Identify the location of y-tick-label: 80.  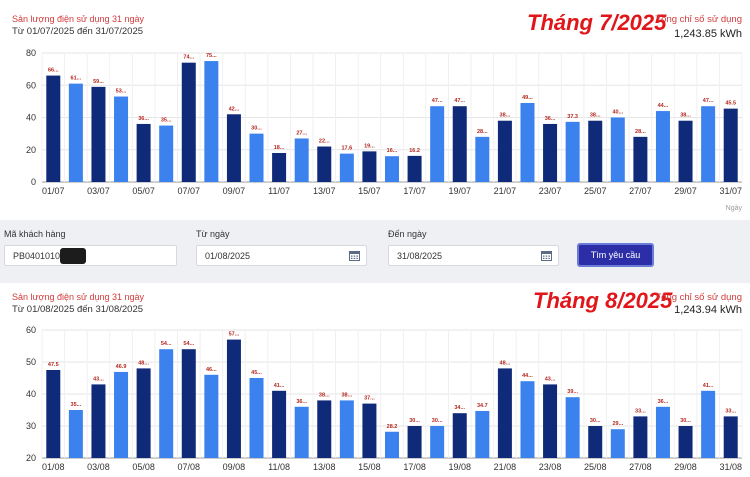
(31, 53).